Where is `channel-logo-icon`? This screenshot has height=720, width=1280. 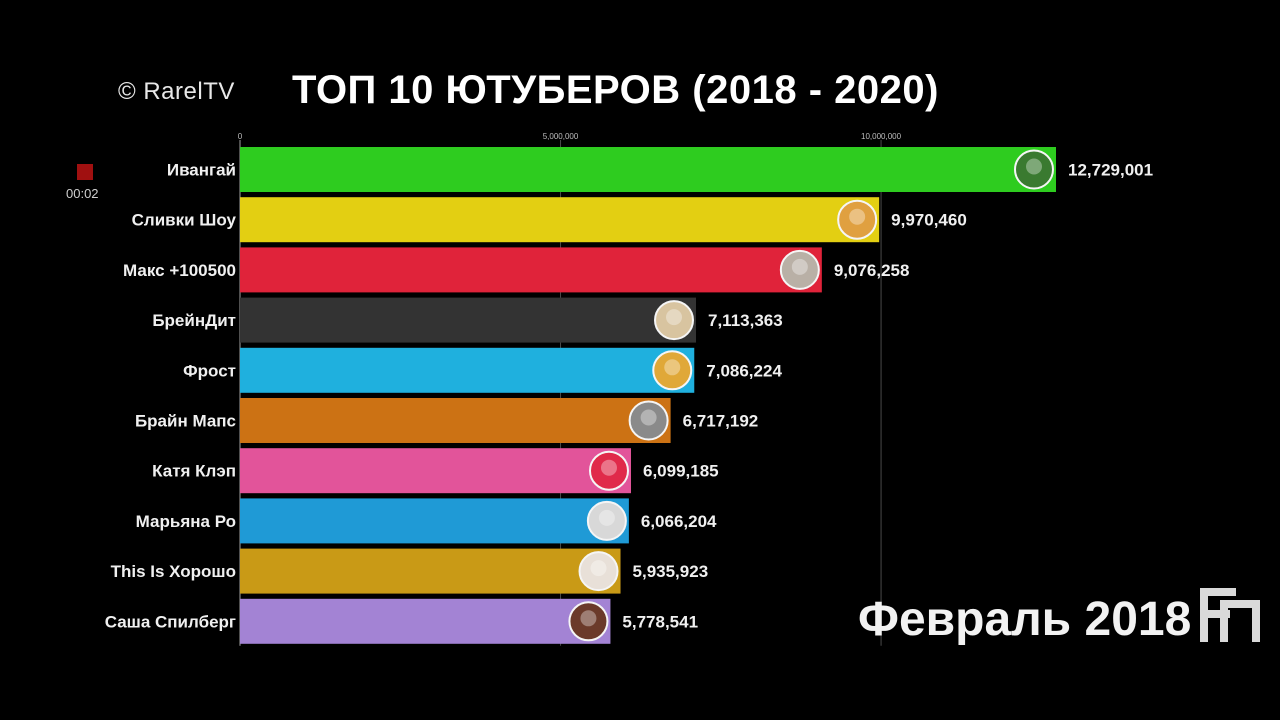 channel-logo-icon is located at coordinates (1230, 615).